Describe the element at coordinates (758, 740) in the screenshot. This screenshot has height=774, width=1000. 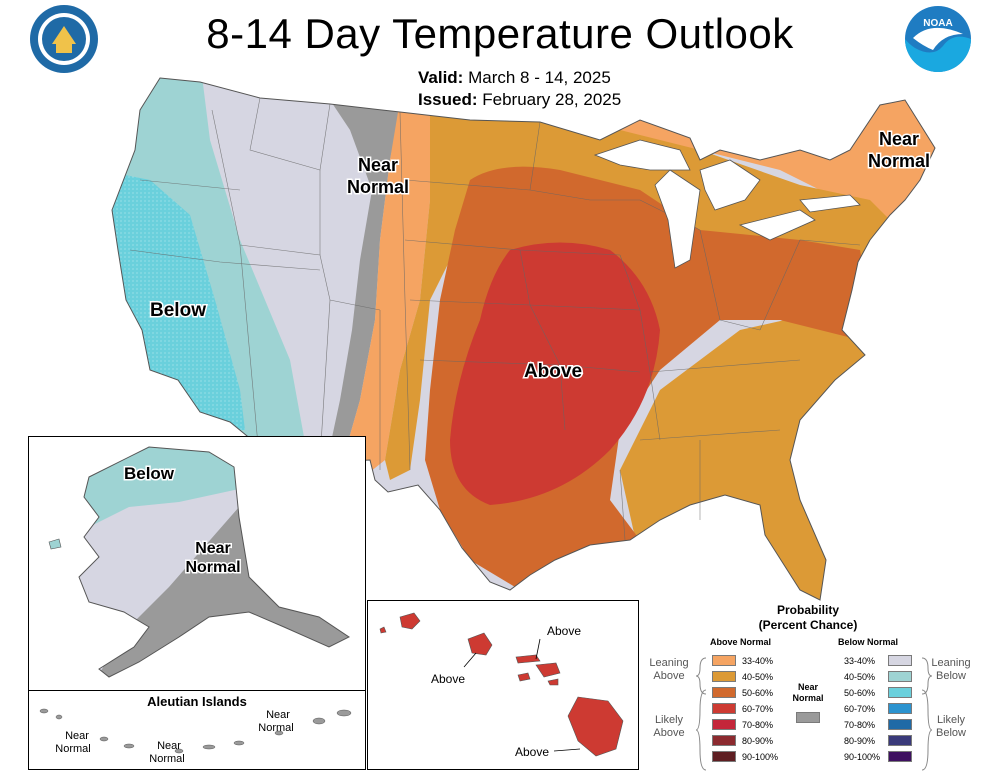
I see `legend-above-label: 80-90%` at that location.